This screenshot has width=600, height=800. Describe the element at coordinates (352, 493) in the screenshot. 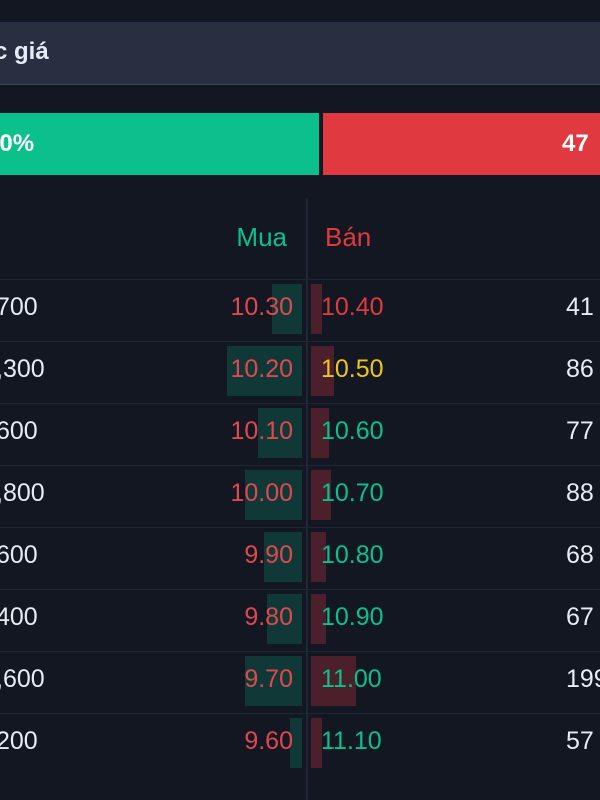

I see `sell-price: 10.70` at that location.